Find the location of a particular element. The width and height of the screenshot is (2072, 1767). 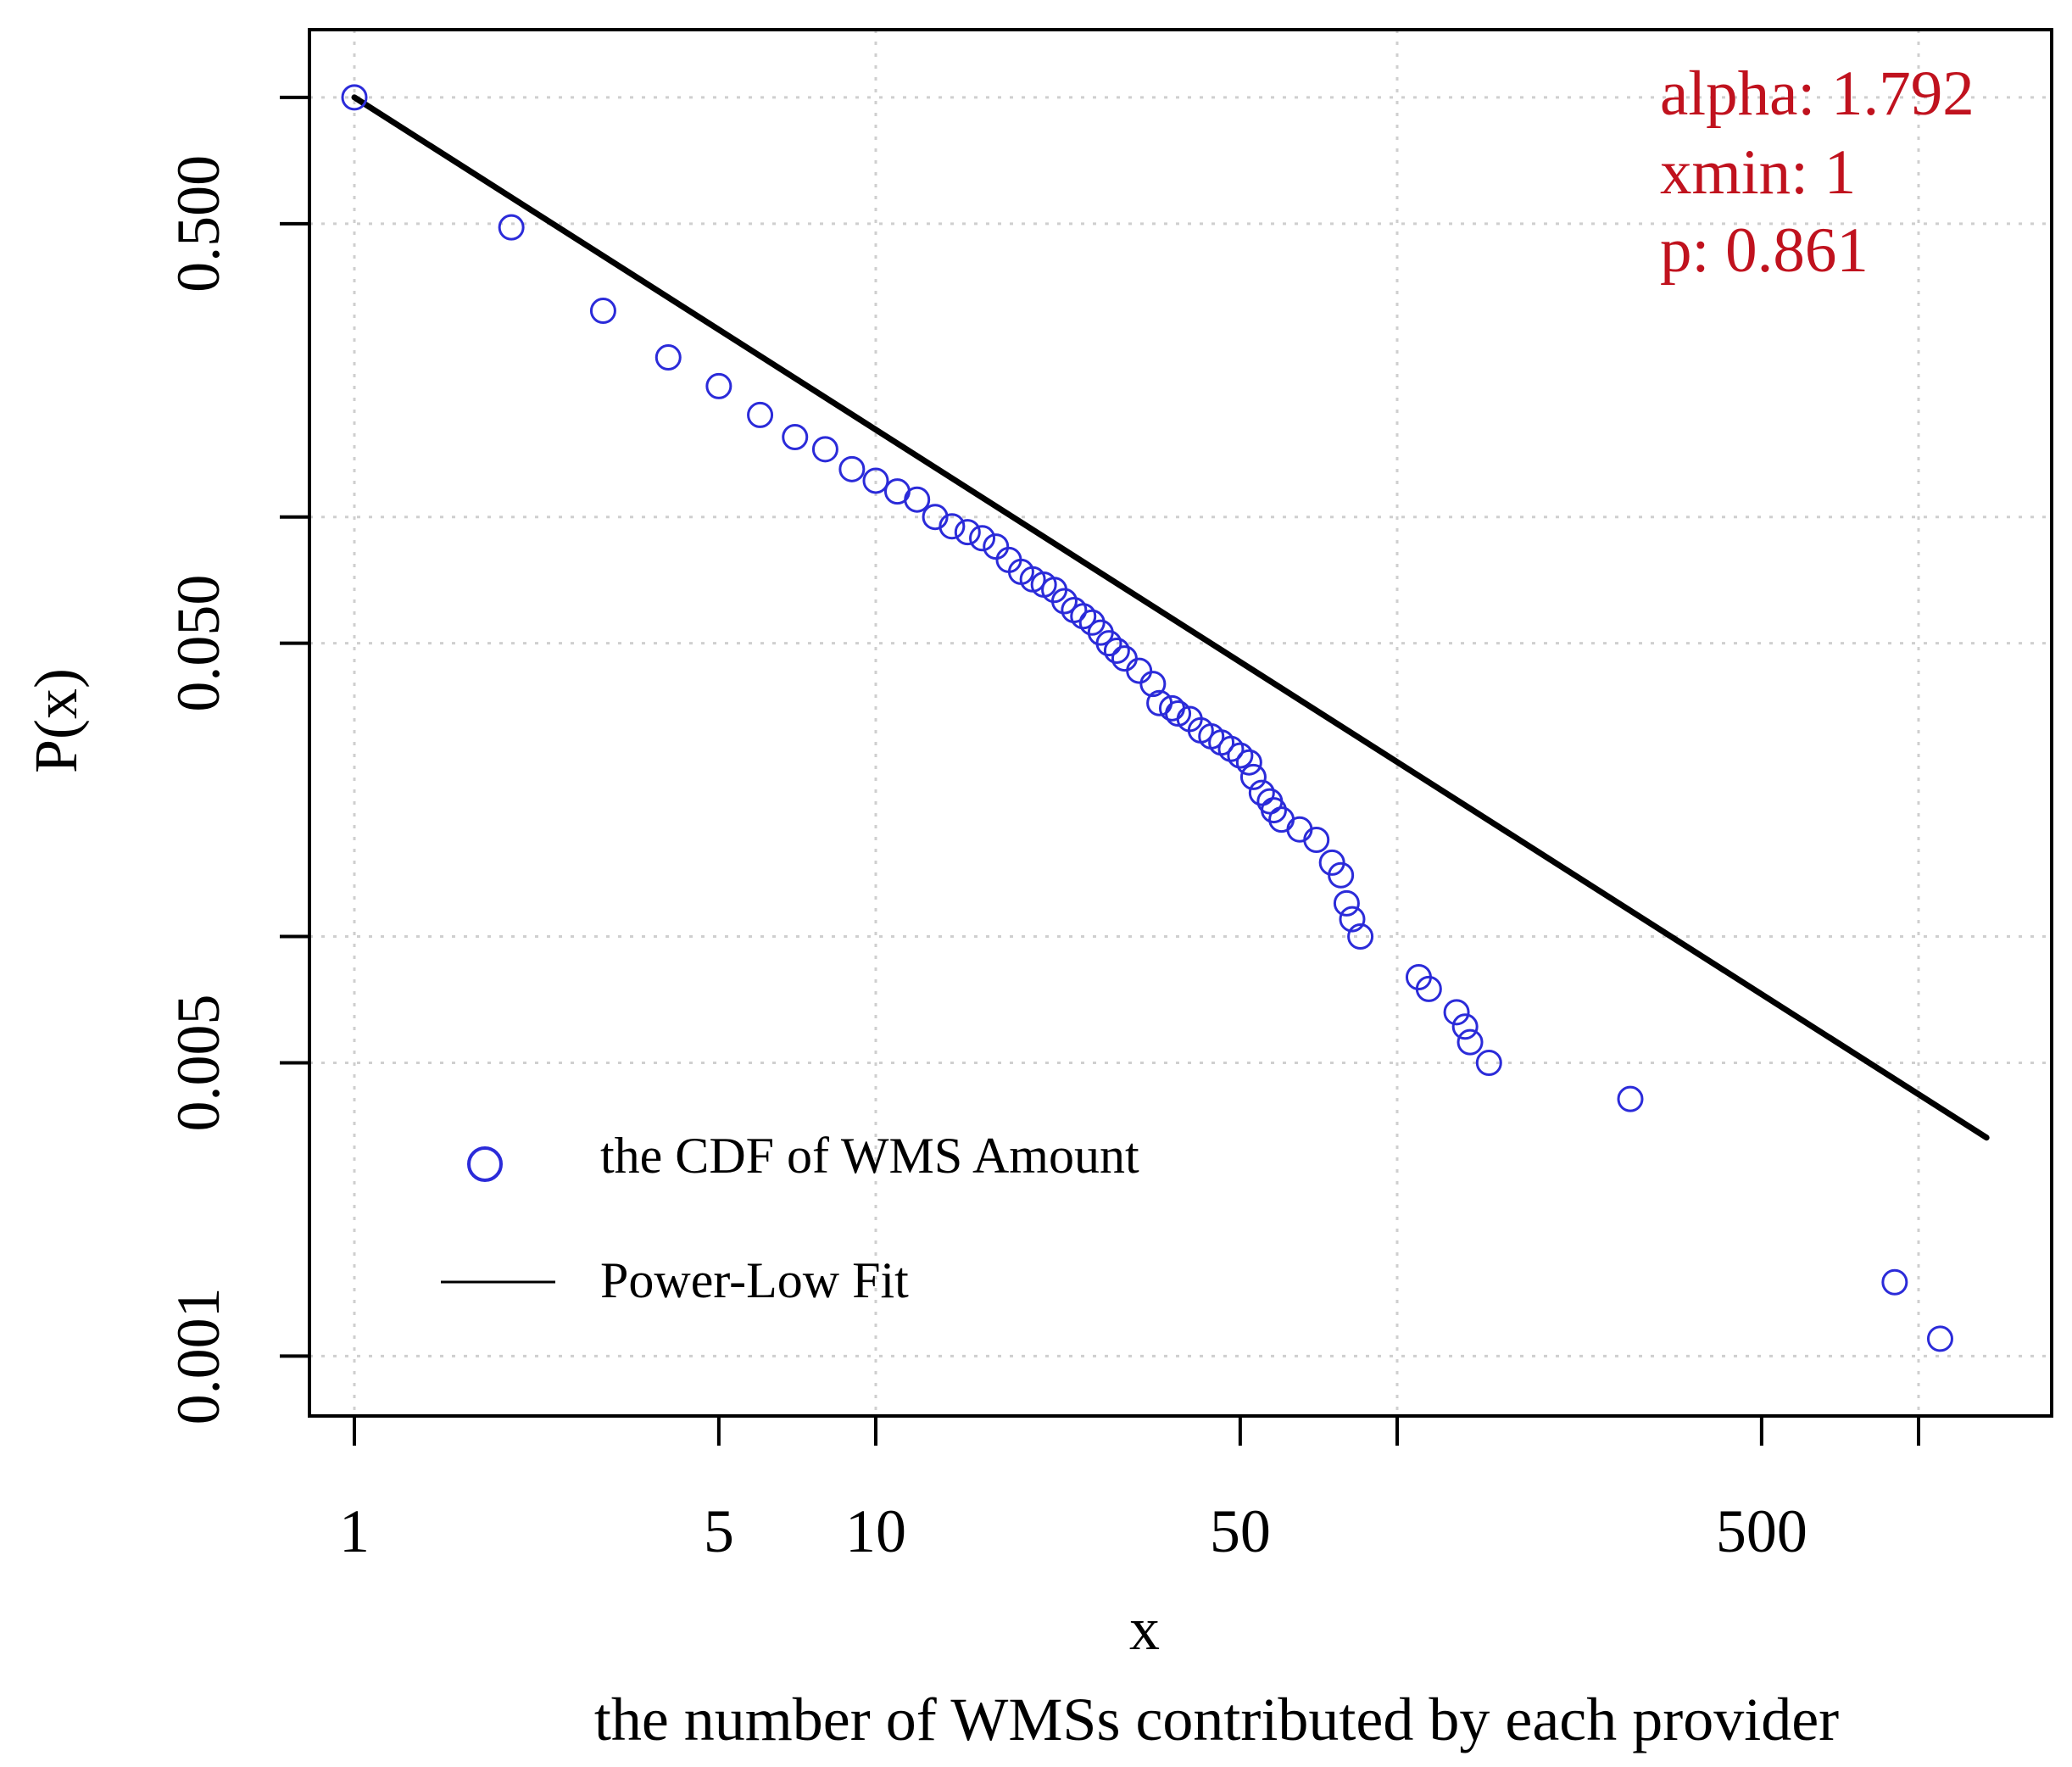

annotation-alpha: alpha: 1.792 is located at coordinates (1817, 94).